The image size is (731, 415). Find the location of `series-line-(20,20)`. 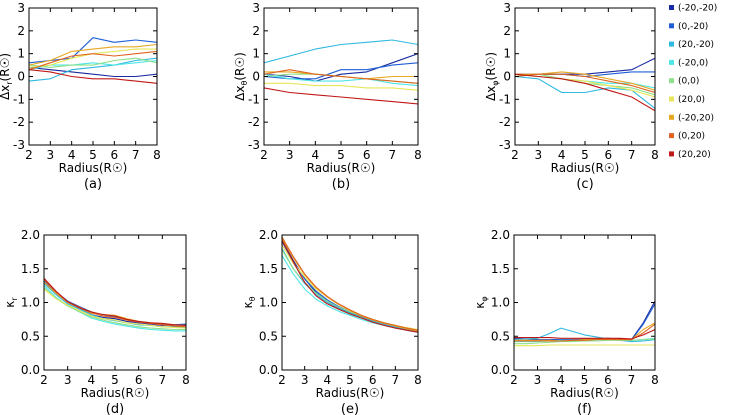

series-line-(20,20) is located at coordinates (584, 334).